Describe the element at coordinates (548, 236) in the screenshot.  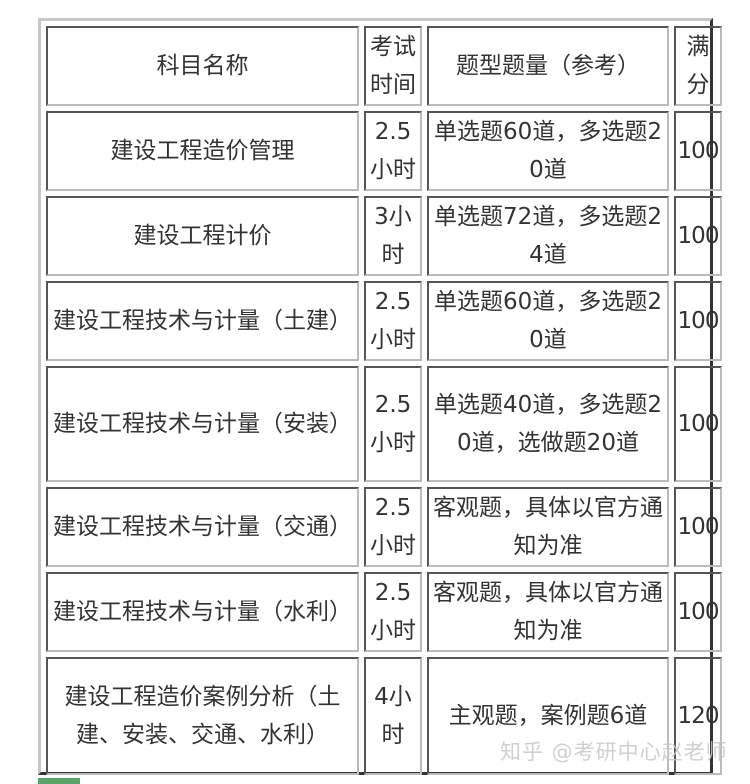
I see `question-types-cell: 单选题72道，多选题24道` at that location.